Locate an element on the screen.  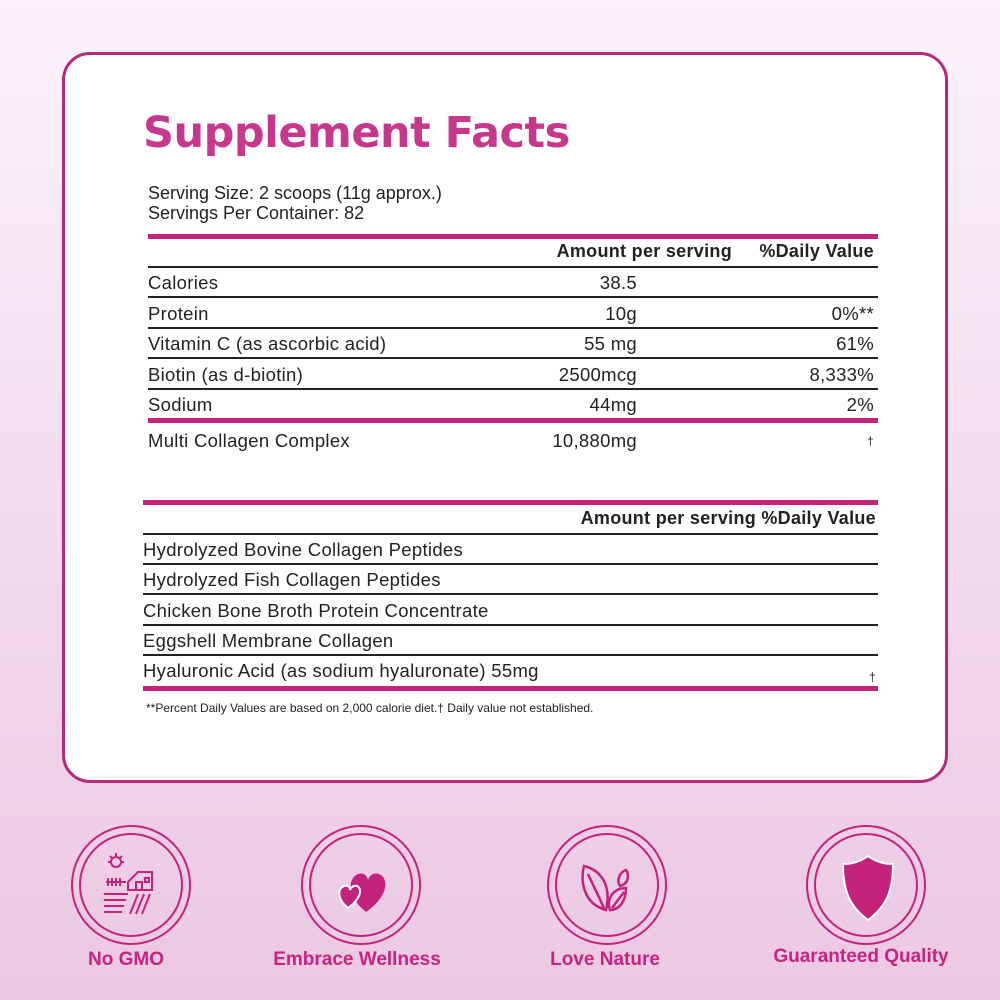
table-row-complex: Multi Collagen Complex 10,880mg † is located at coordinates (513, 441).